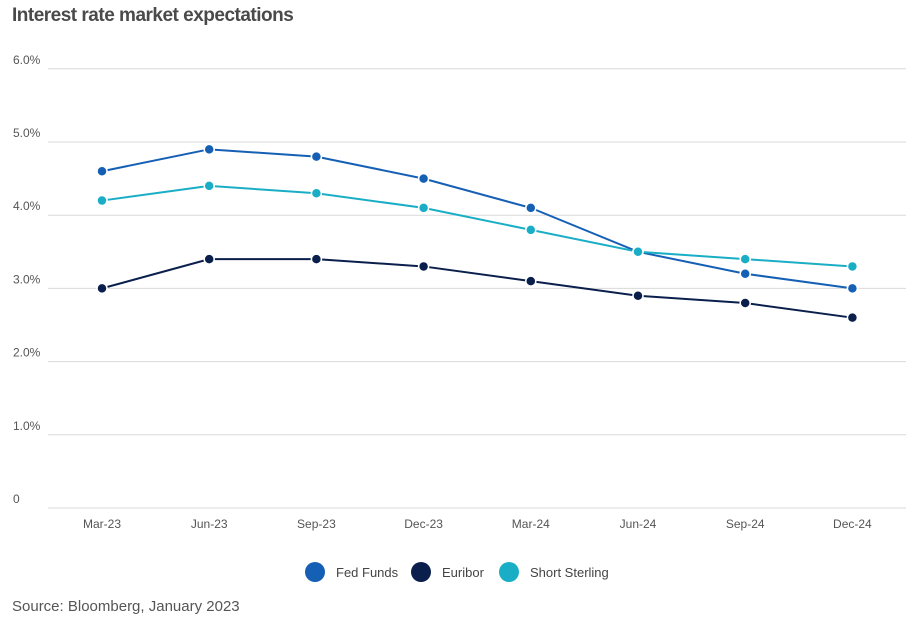 The width and height of the screenshot is (921, 621). I want to click on x-tick-label: Jun-24, so click(638, 524).